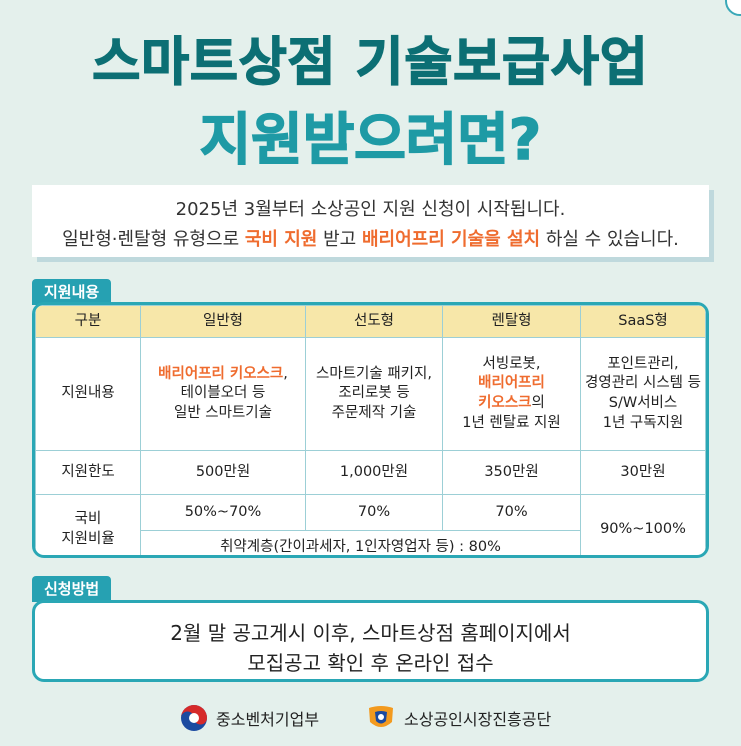 Image resolution: width=741 pixels, height=746 pixels. I want to click on corner-decoration, so click(733, 8).